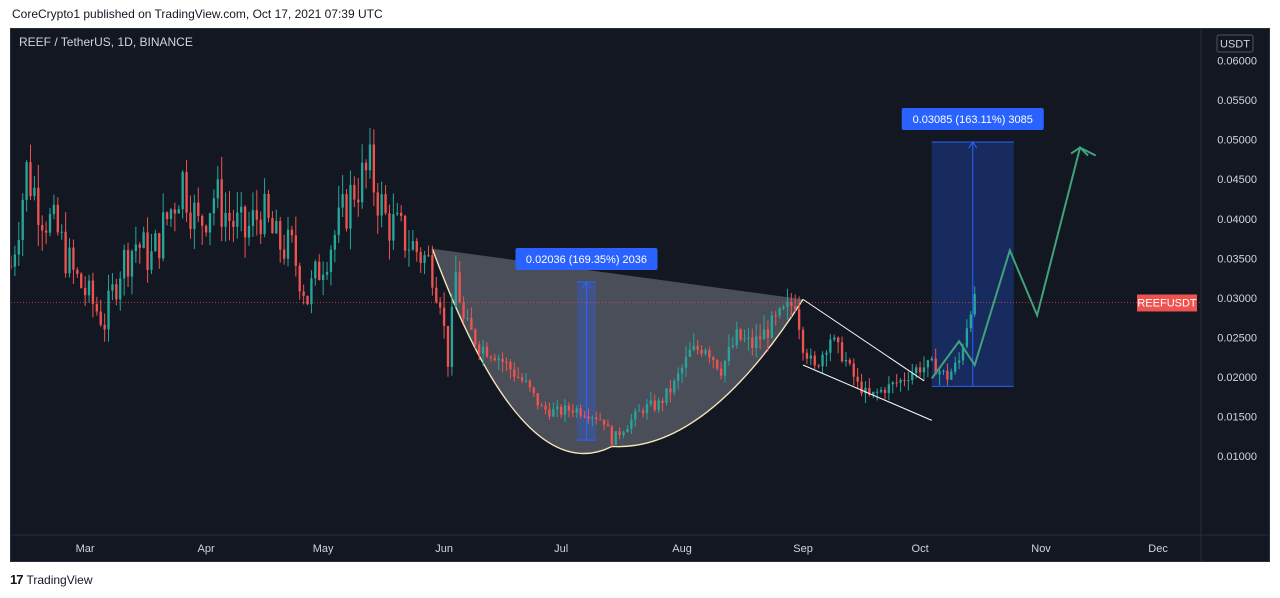 The height and width of the screenshot is (598, 1280). What do you see at coordinates (1237, 101) in the screenshot?
I see `price-tick-label: 0.05500` at bounding box center [1237, 101].